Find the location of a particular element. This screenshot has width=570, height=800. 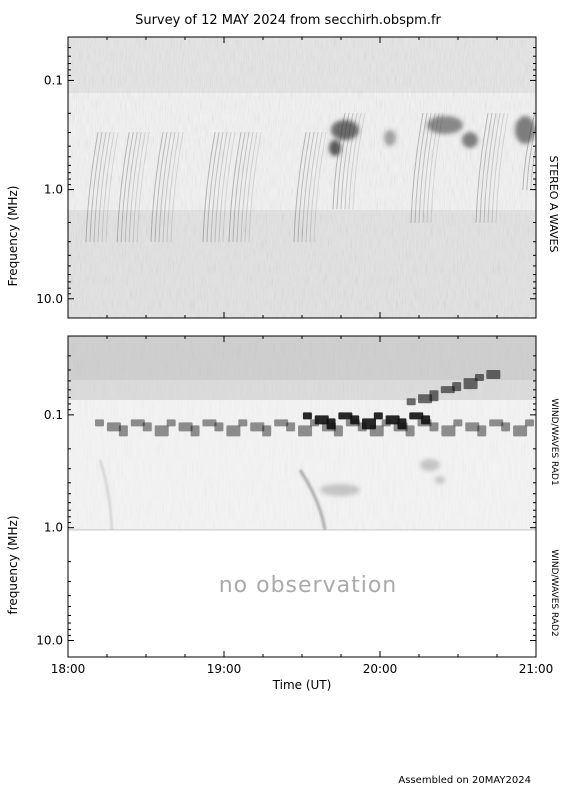

stereo-a-ylabel: Frequency (MHz) is located at coordinates (13, 236).